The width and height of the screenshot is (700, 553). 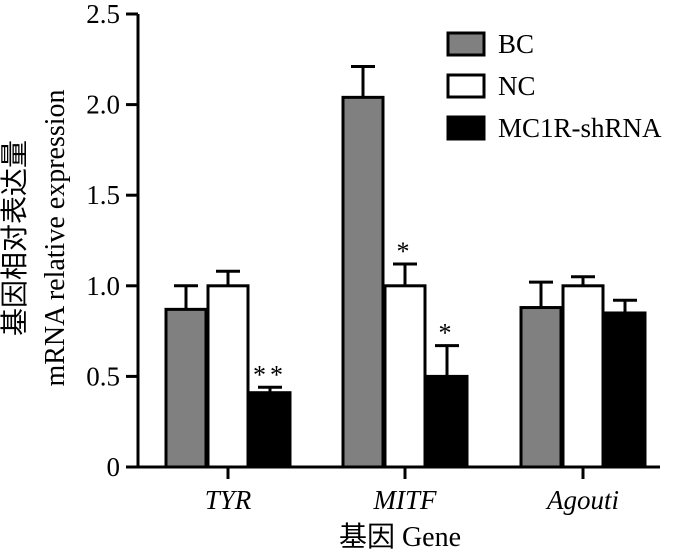 What do you see at coordinates (103, 195) in the screenshot?
I see `y-tick-label: 1.5` at bounding box center [103, 195].